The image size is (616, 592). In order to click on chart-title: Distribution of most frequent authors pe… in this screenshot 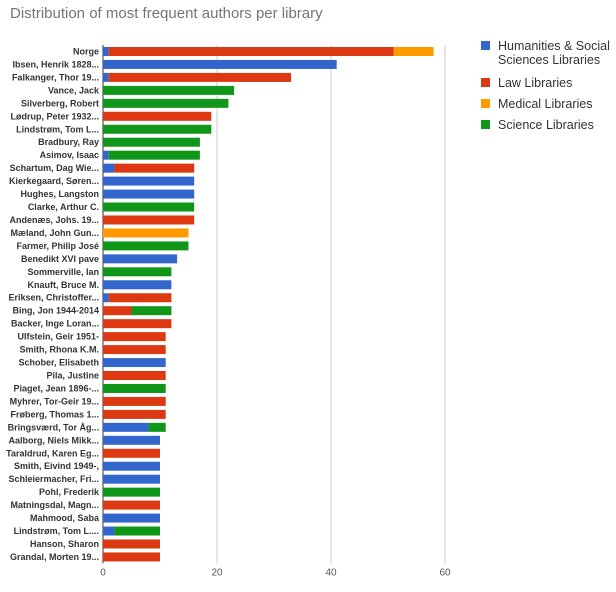, I will do `click(166, 13)`.